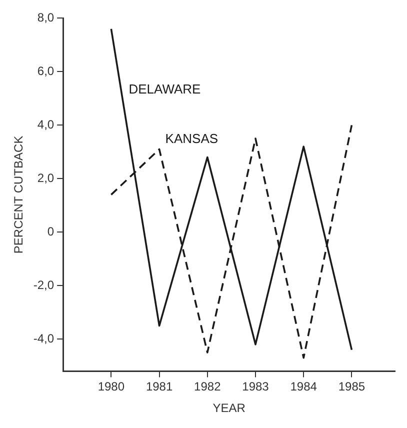 Image resolution: width=407 pixels, height=428 pixels. Describe the element at coordinates (45, 124) in the screenshot. I see `y-tick-label: 4,0` at that location.